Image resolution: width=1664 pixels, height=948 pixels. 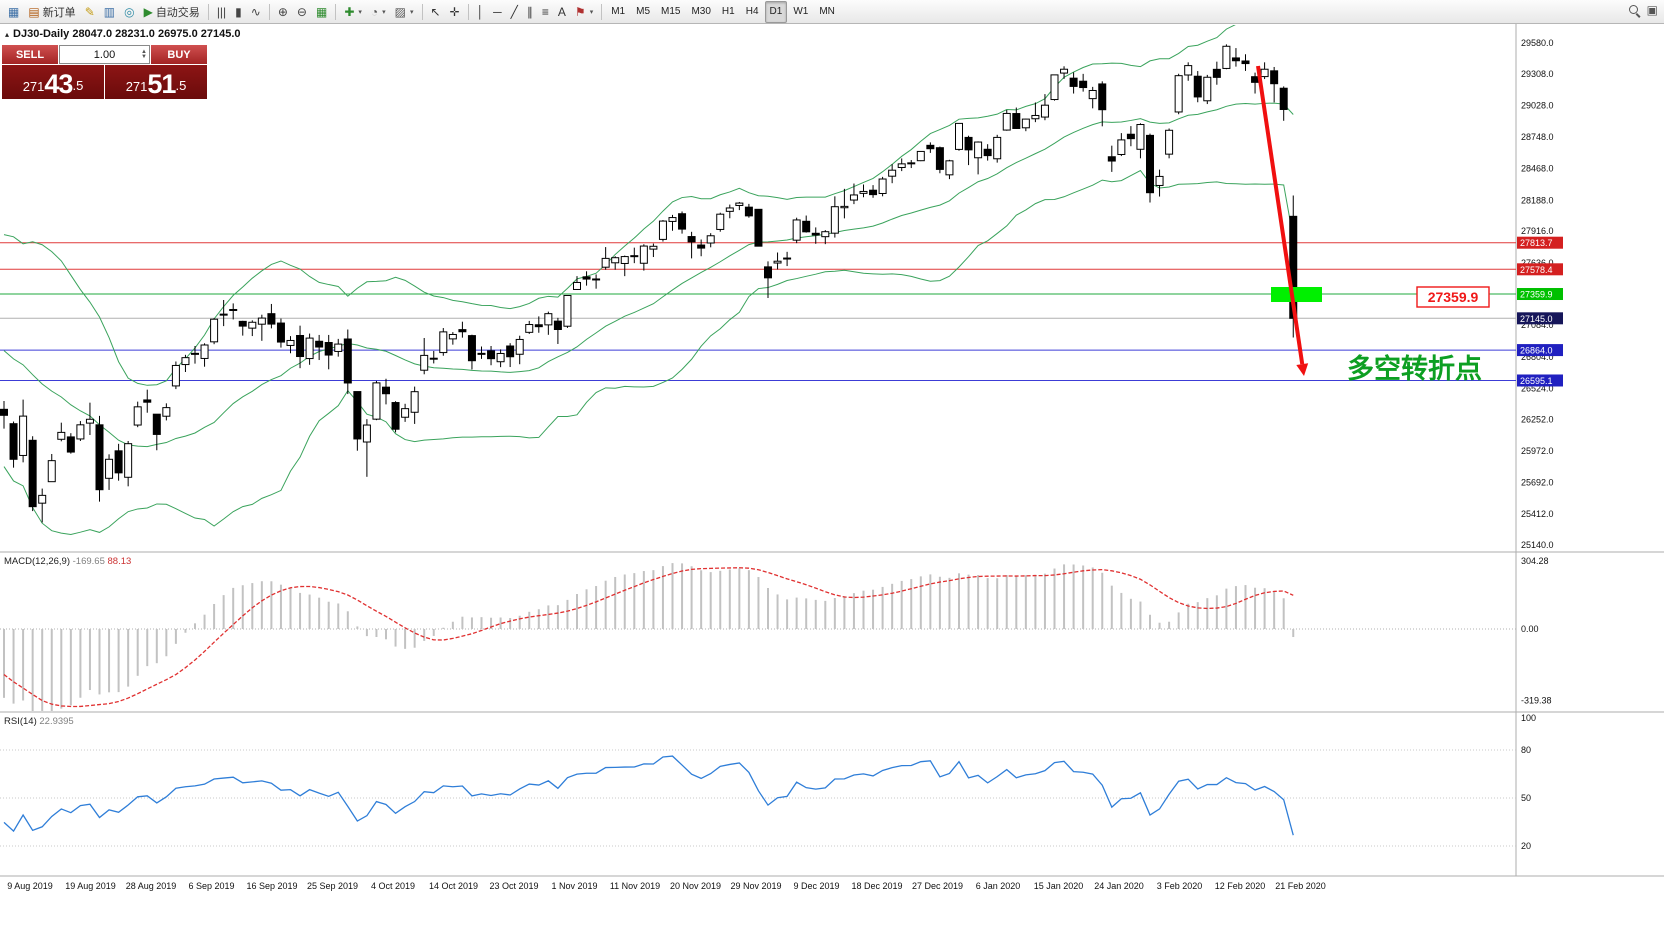 I want to click on rsi-line, so click(x=648, y=795).